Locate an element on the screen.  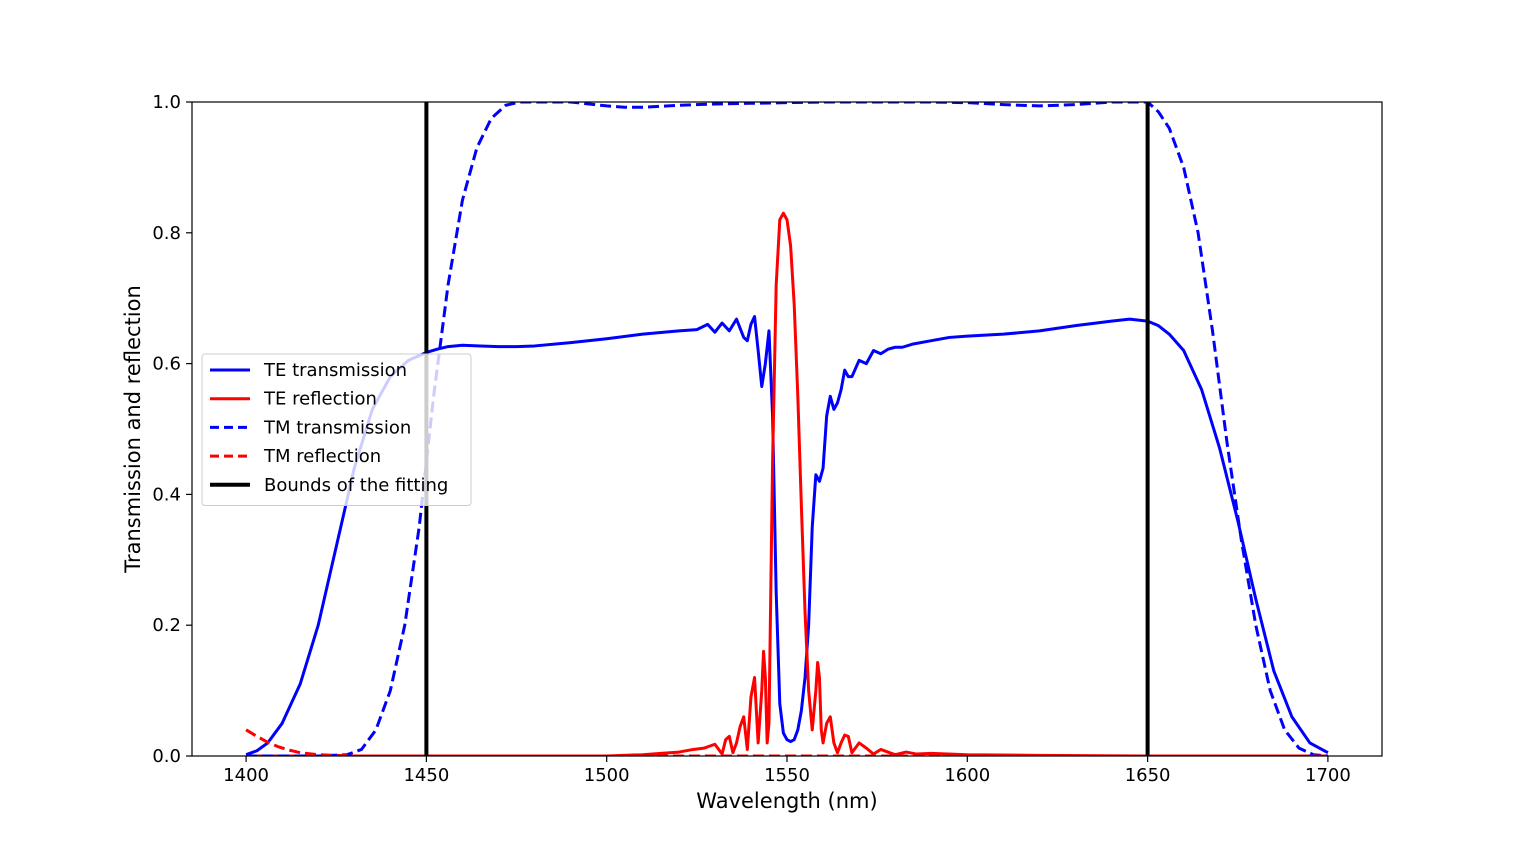
y-tick-label: 0.8 is located at coordinates (166, 233).